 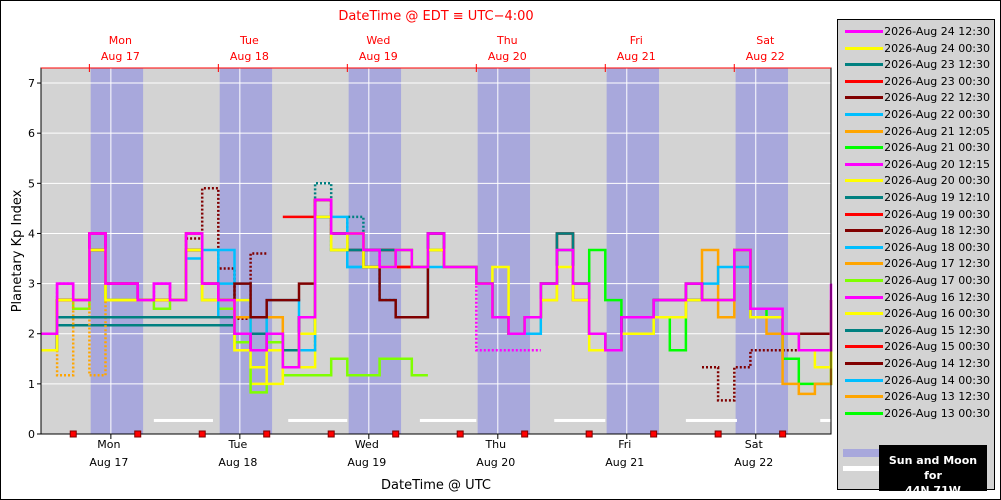 I want to click on legend-label: 2026-Aug 13 12:30, so click(x=937, y=397).